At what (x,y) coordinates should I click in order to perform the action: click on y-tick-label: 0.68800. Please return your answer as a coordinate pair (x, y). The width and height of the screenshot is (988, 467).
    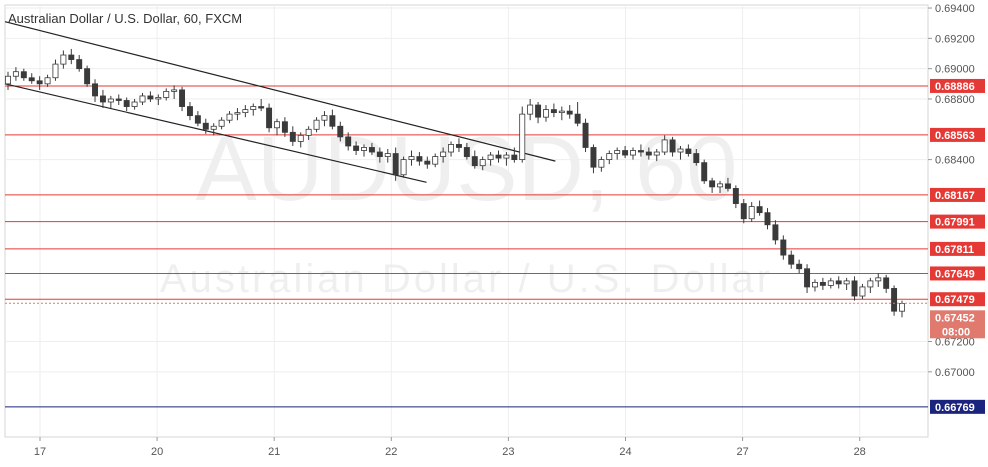
    Looking at the image, I should click on (955, 100).